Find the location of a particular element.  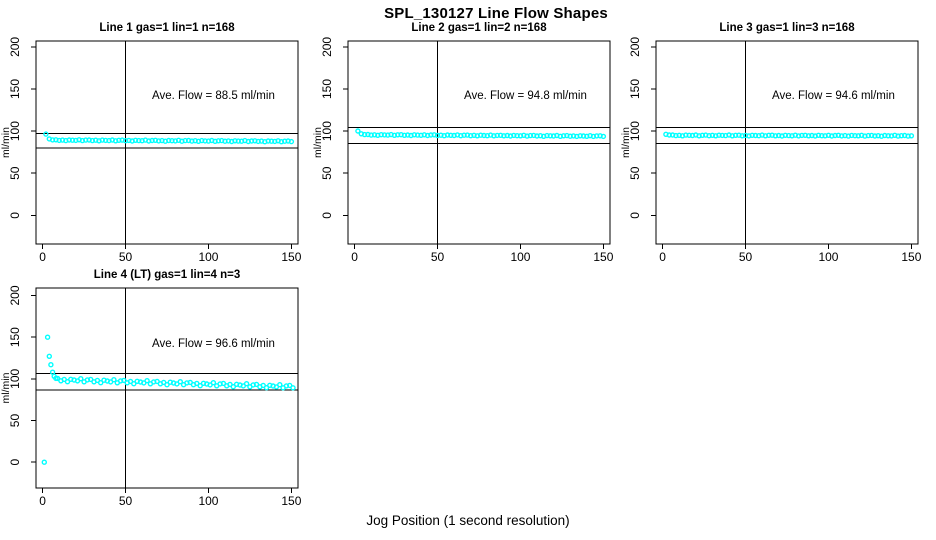

ave-flow-annotation: Ave. Flow = 96.6 ml/min is located at coordinates (213, 344).